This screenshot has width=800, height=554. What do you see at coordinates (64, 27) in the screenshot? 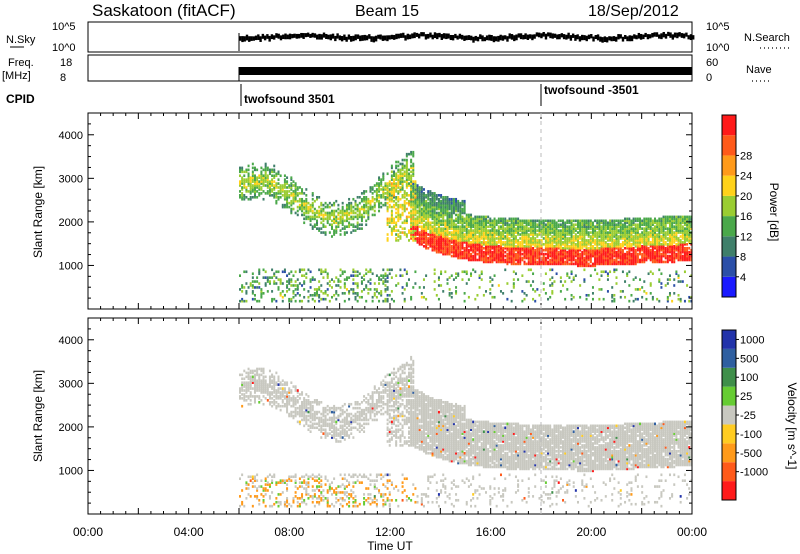
I see `nsky-tick-top: 10^5` at bounding box center [64, 27].